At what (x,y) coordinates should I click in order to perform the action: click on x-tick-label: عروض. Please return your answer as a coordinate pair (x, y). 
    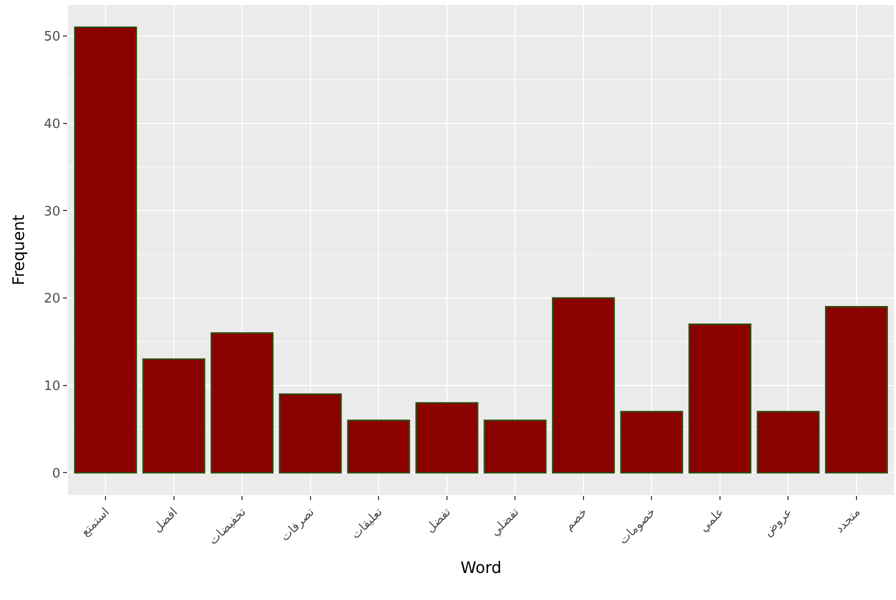
    Looking at the image, I should click on (777, 521).